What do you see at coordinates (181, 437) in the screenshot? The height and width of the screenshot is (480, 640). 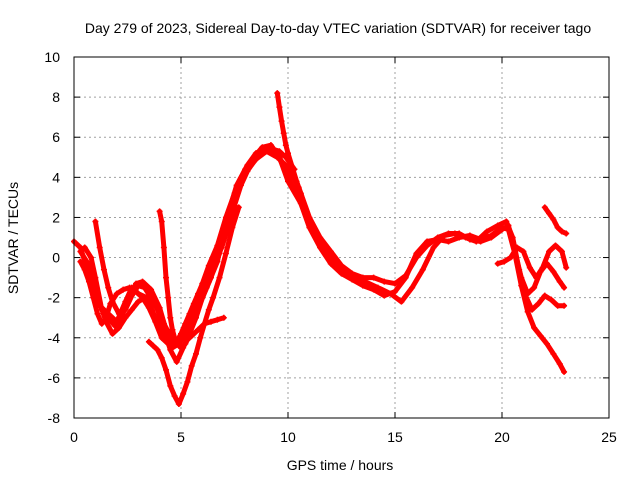 I see `x-tick-label: 5` at bounding box center [181, 437].